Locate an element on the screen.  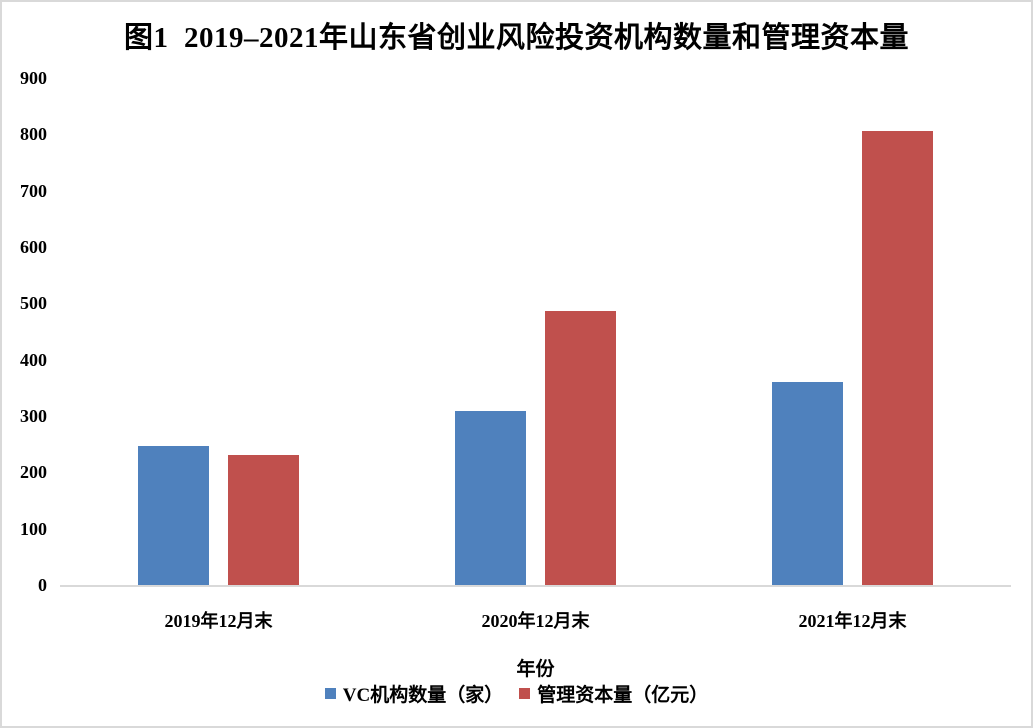
x-axis-line is located at coordinates (535, 586).